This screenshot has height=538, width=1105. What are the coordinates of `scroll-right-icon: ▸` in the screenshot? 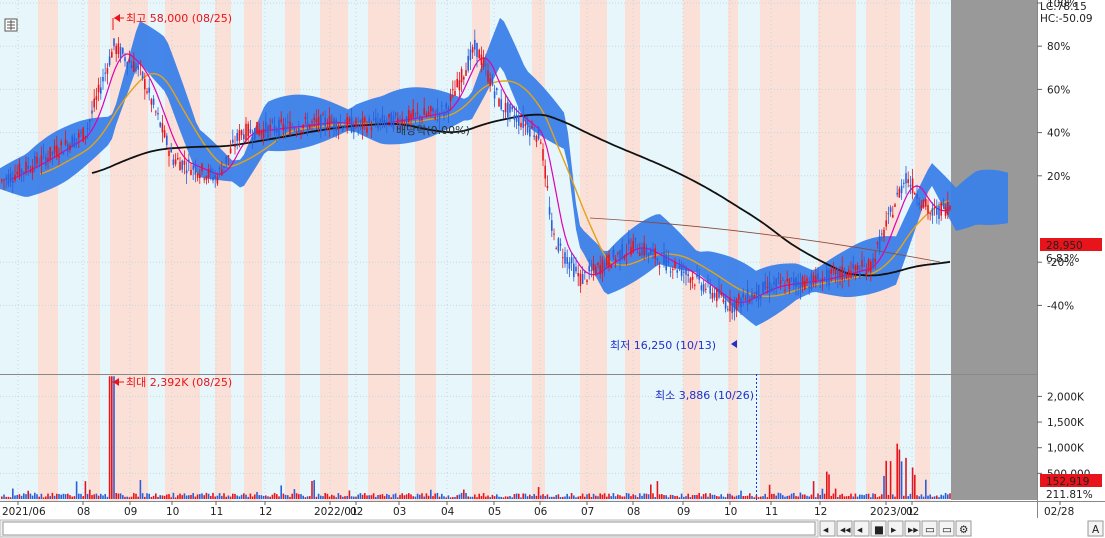 It's located at (895, 528).